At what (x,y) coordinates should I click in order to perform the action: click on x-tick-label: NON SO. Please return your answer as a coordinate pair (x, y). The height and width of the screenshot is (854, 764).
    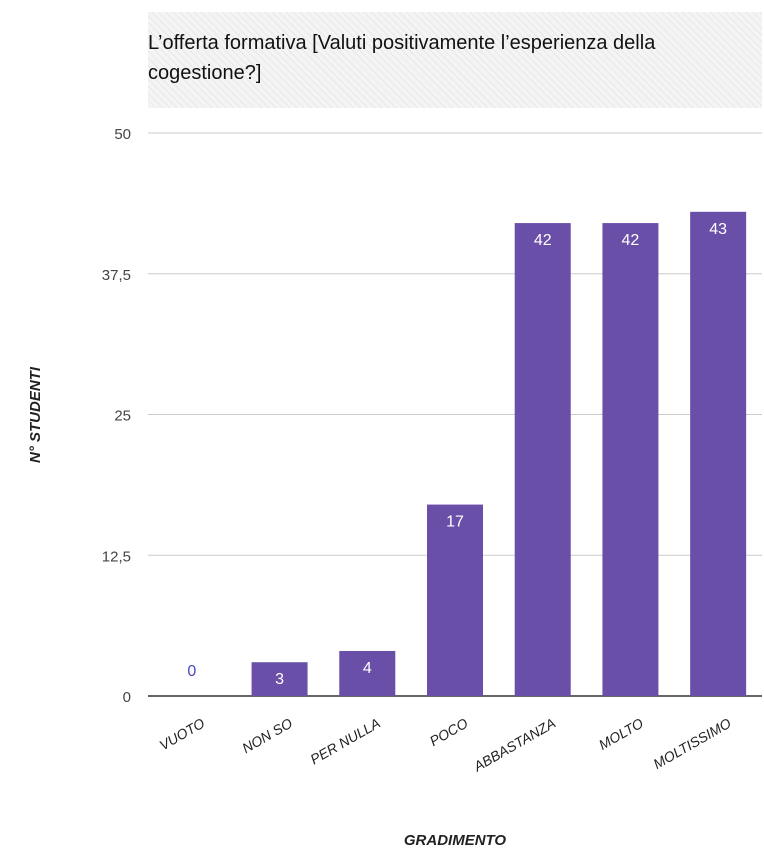
    Looking at the image, I should click on (267, 736).